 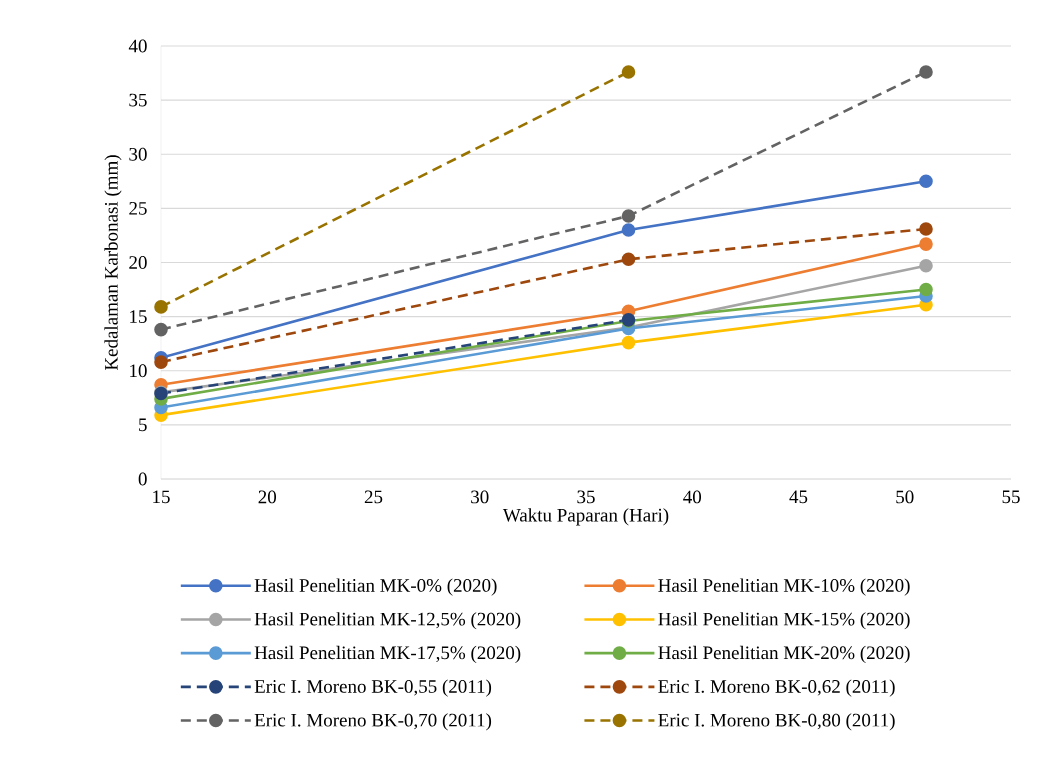 What do you see at coordinates (387, 654) in the screenshot?
I see `legend-label: Hasil Penelitian MK-17,5% (2020)` at bounding box center [387, 654].